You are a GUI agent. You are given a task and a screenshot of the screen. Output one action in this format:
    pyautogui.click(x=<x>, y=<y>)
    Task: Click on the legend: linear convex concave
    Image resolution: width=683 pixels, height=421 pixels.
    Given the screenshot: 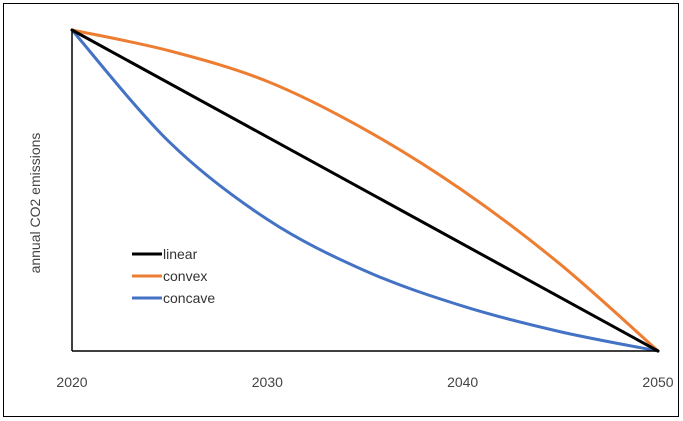 What is the action you would take?
    pyautogui.click(x=173, y=276)
    